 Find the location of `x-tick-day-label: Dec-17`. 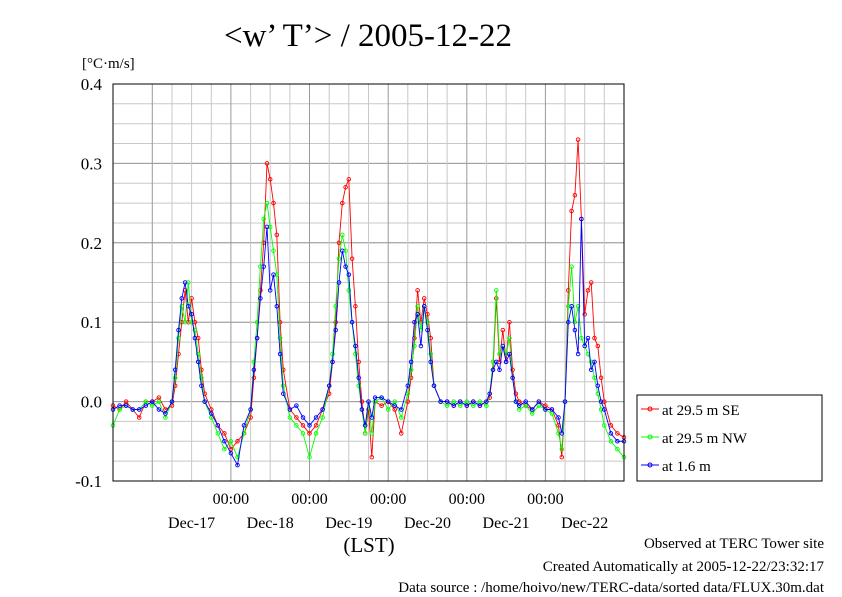

x-tick-day-label: Dec-17 is located at coordinates (191, 523).